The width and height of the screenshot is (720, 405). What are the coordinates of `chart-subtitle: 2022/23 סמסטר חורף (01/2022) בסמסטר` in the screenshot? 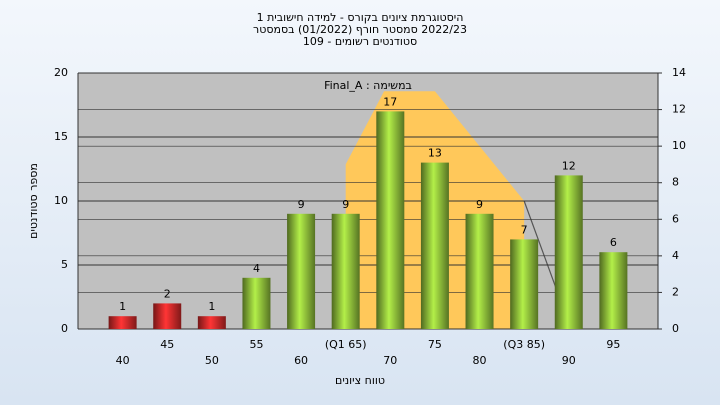 It's located at (360, 29).